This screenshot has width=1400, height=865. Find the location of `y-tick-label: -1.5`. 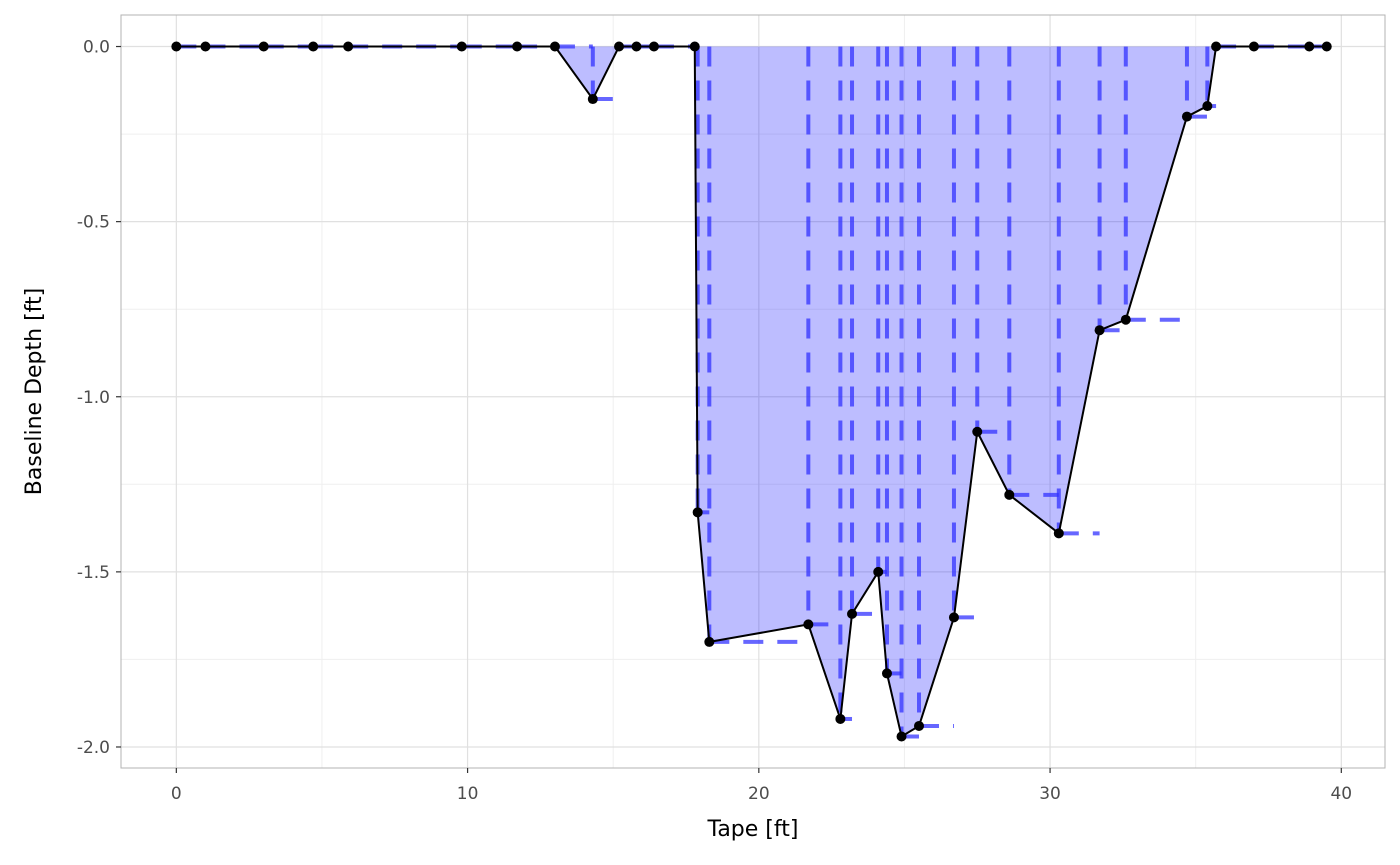

y-tick-label: -1.5 is located at coordinates (93, 573).